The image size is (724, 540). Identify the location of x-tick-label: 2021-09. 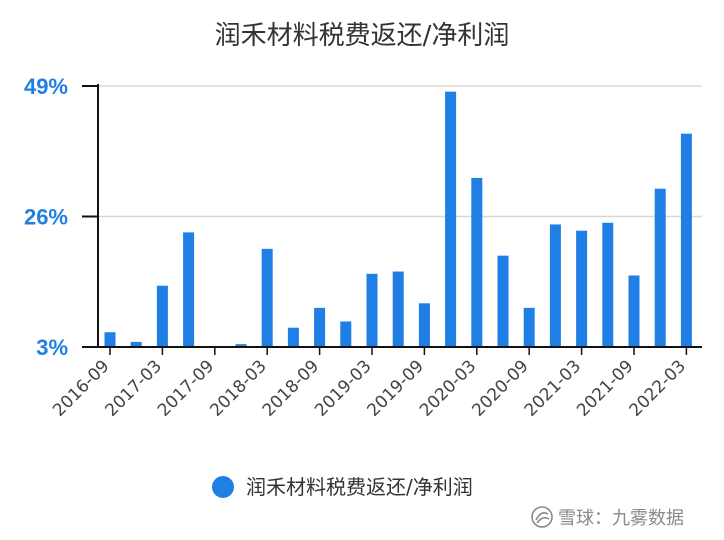
(605, 388).